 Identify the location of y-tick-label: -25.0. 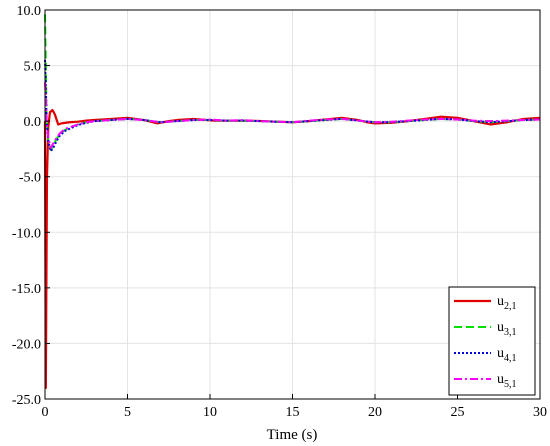
(26, 400).